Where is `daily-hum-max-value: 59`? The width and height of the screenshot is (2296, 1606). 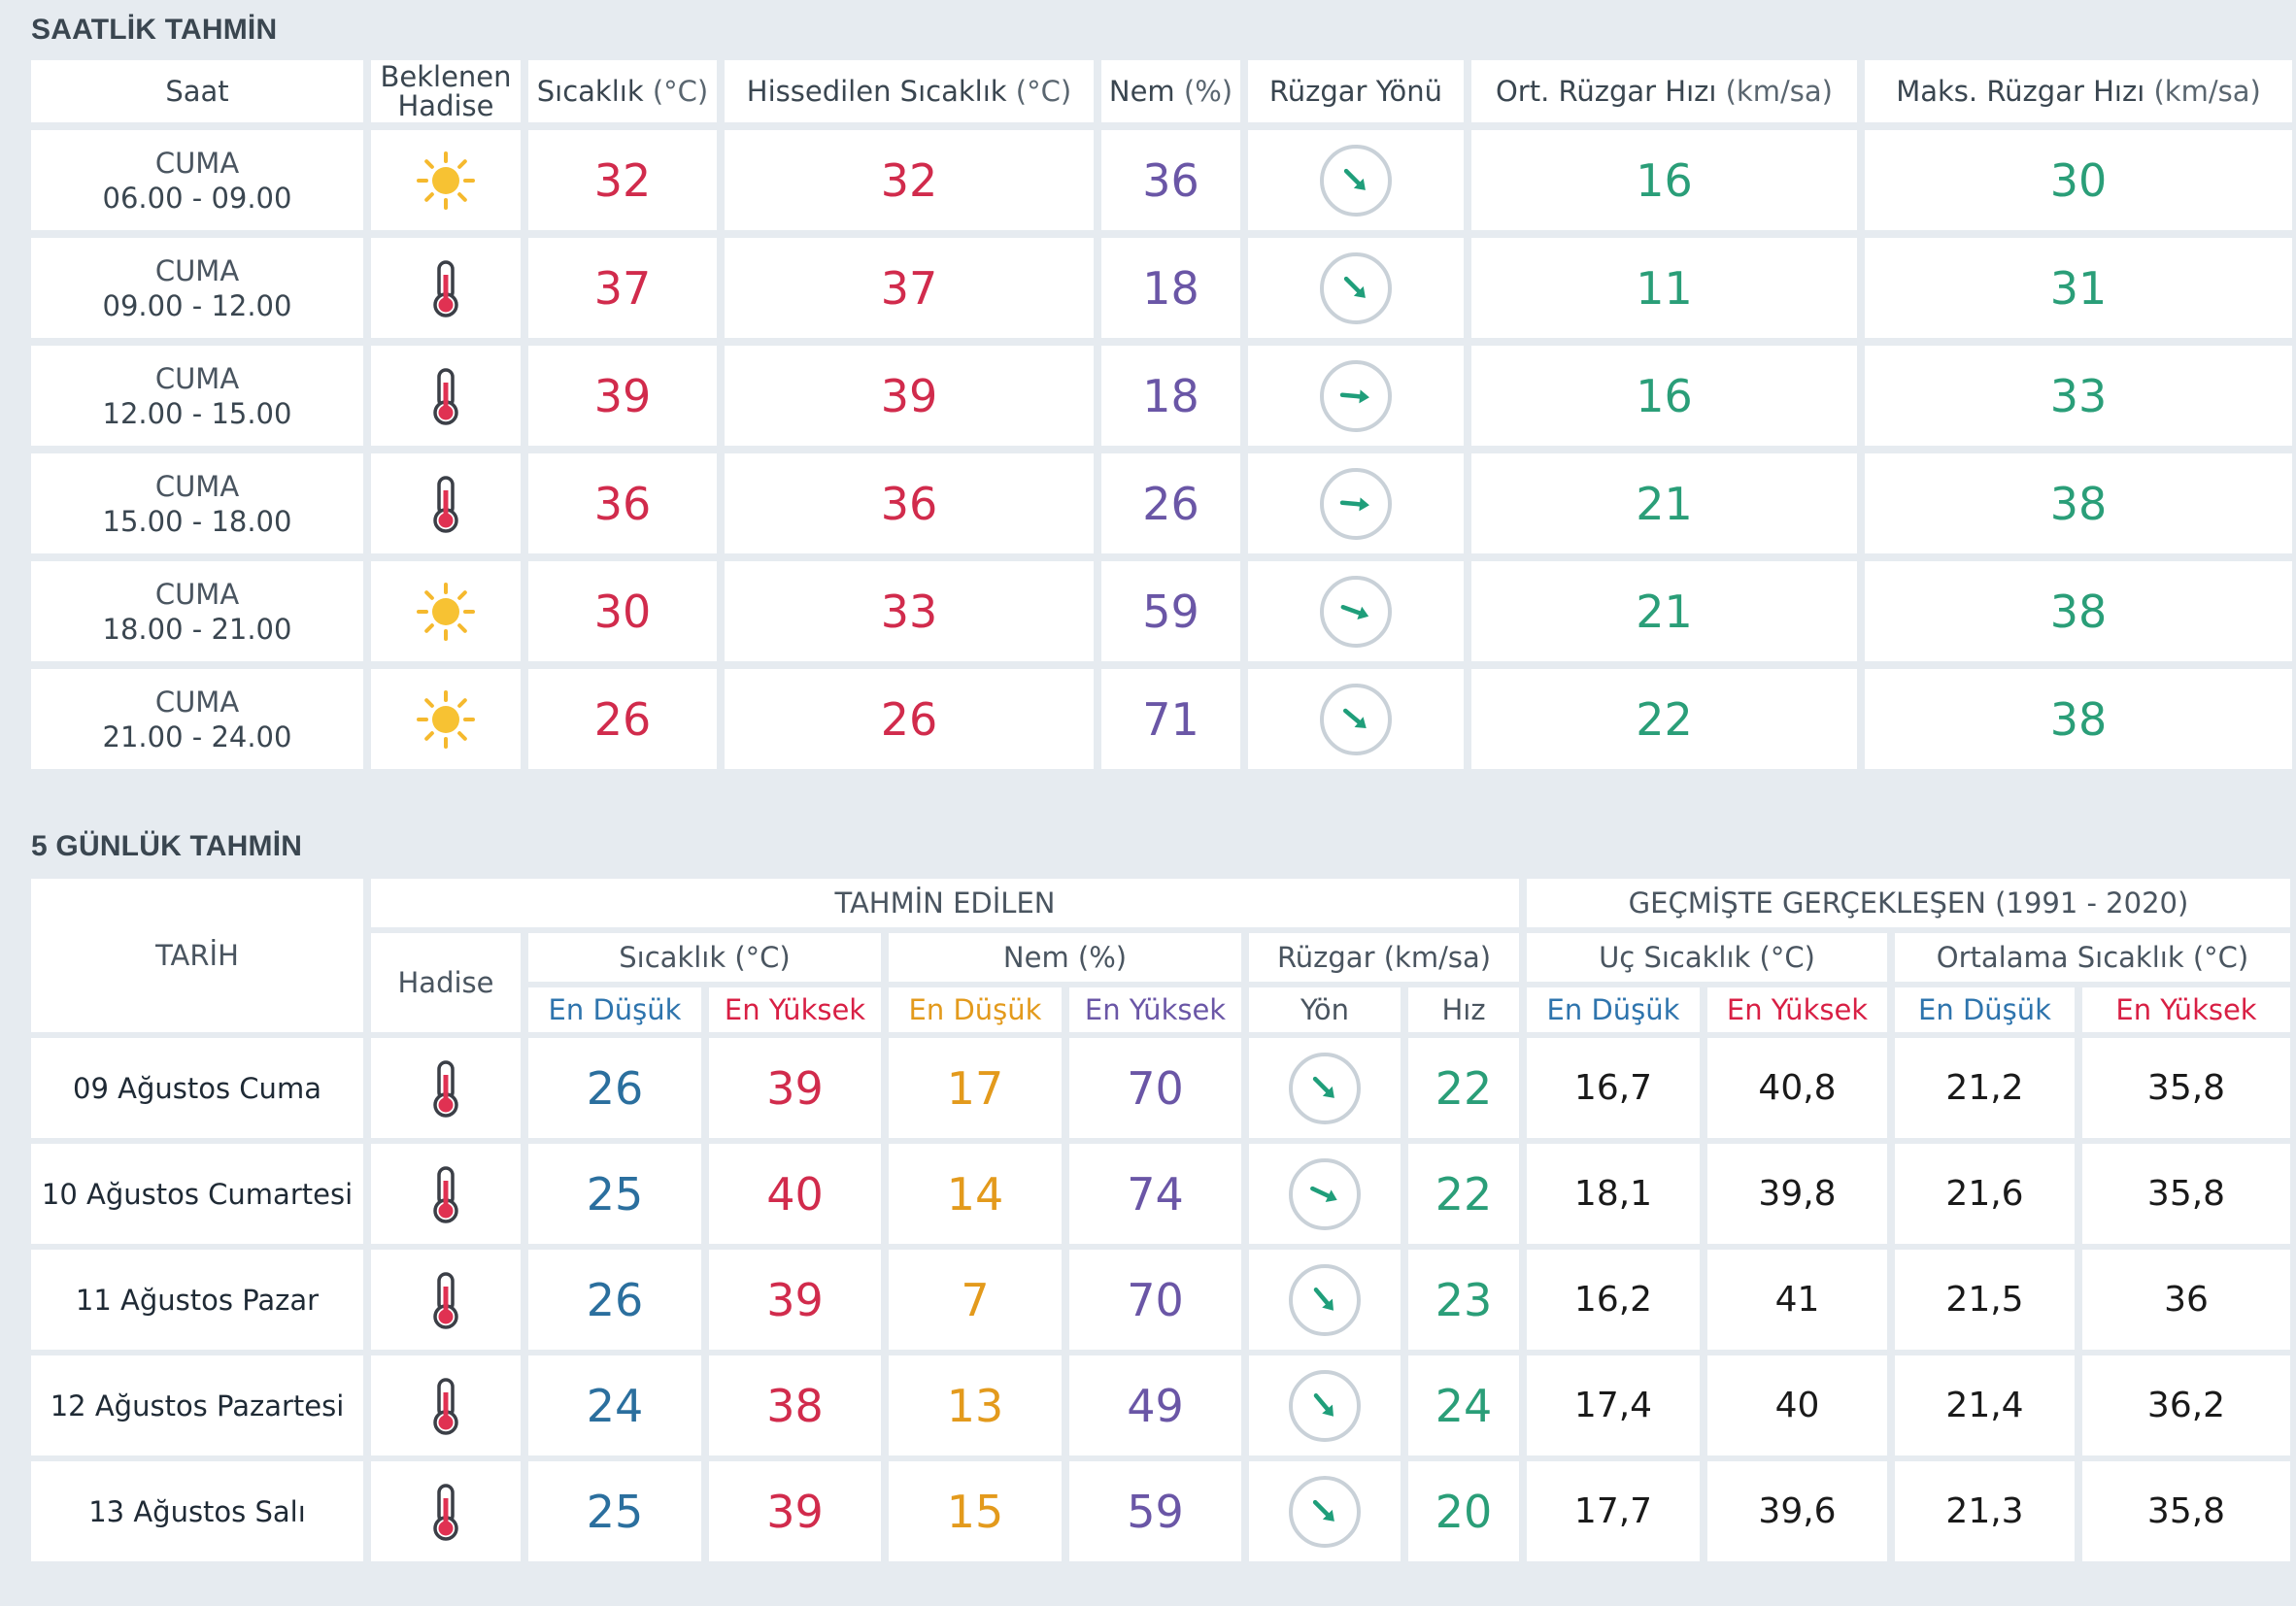
daily-hum-max-value: 59 is located at coordinates (1155, 1511).